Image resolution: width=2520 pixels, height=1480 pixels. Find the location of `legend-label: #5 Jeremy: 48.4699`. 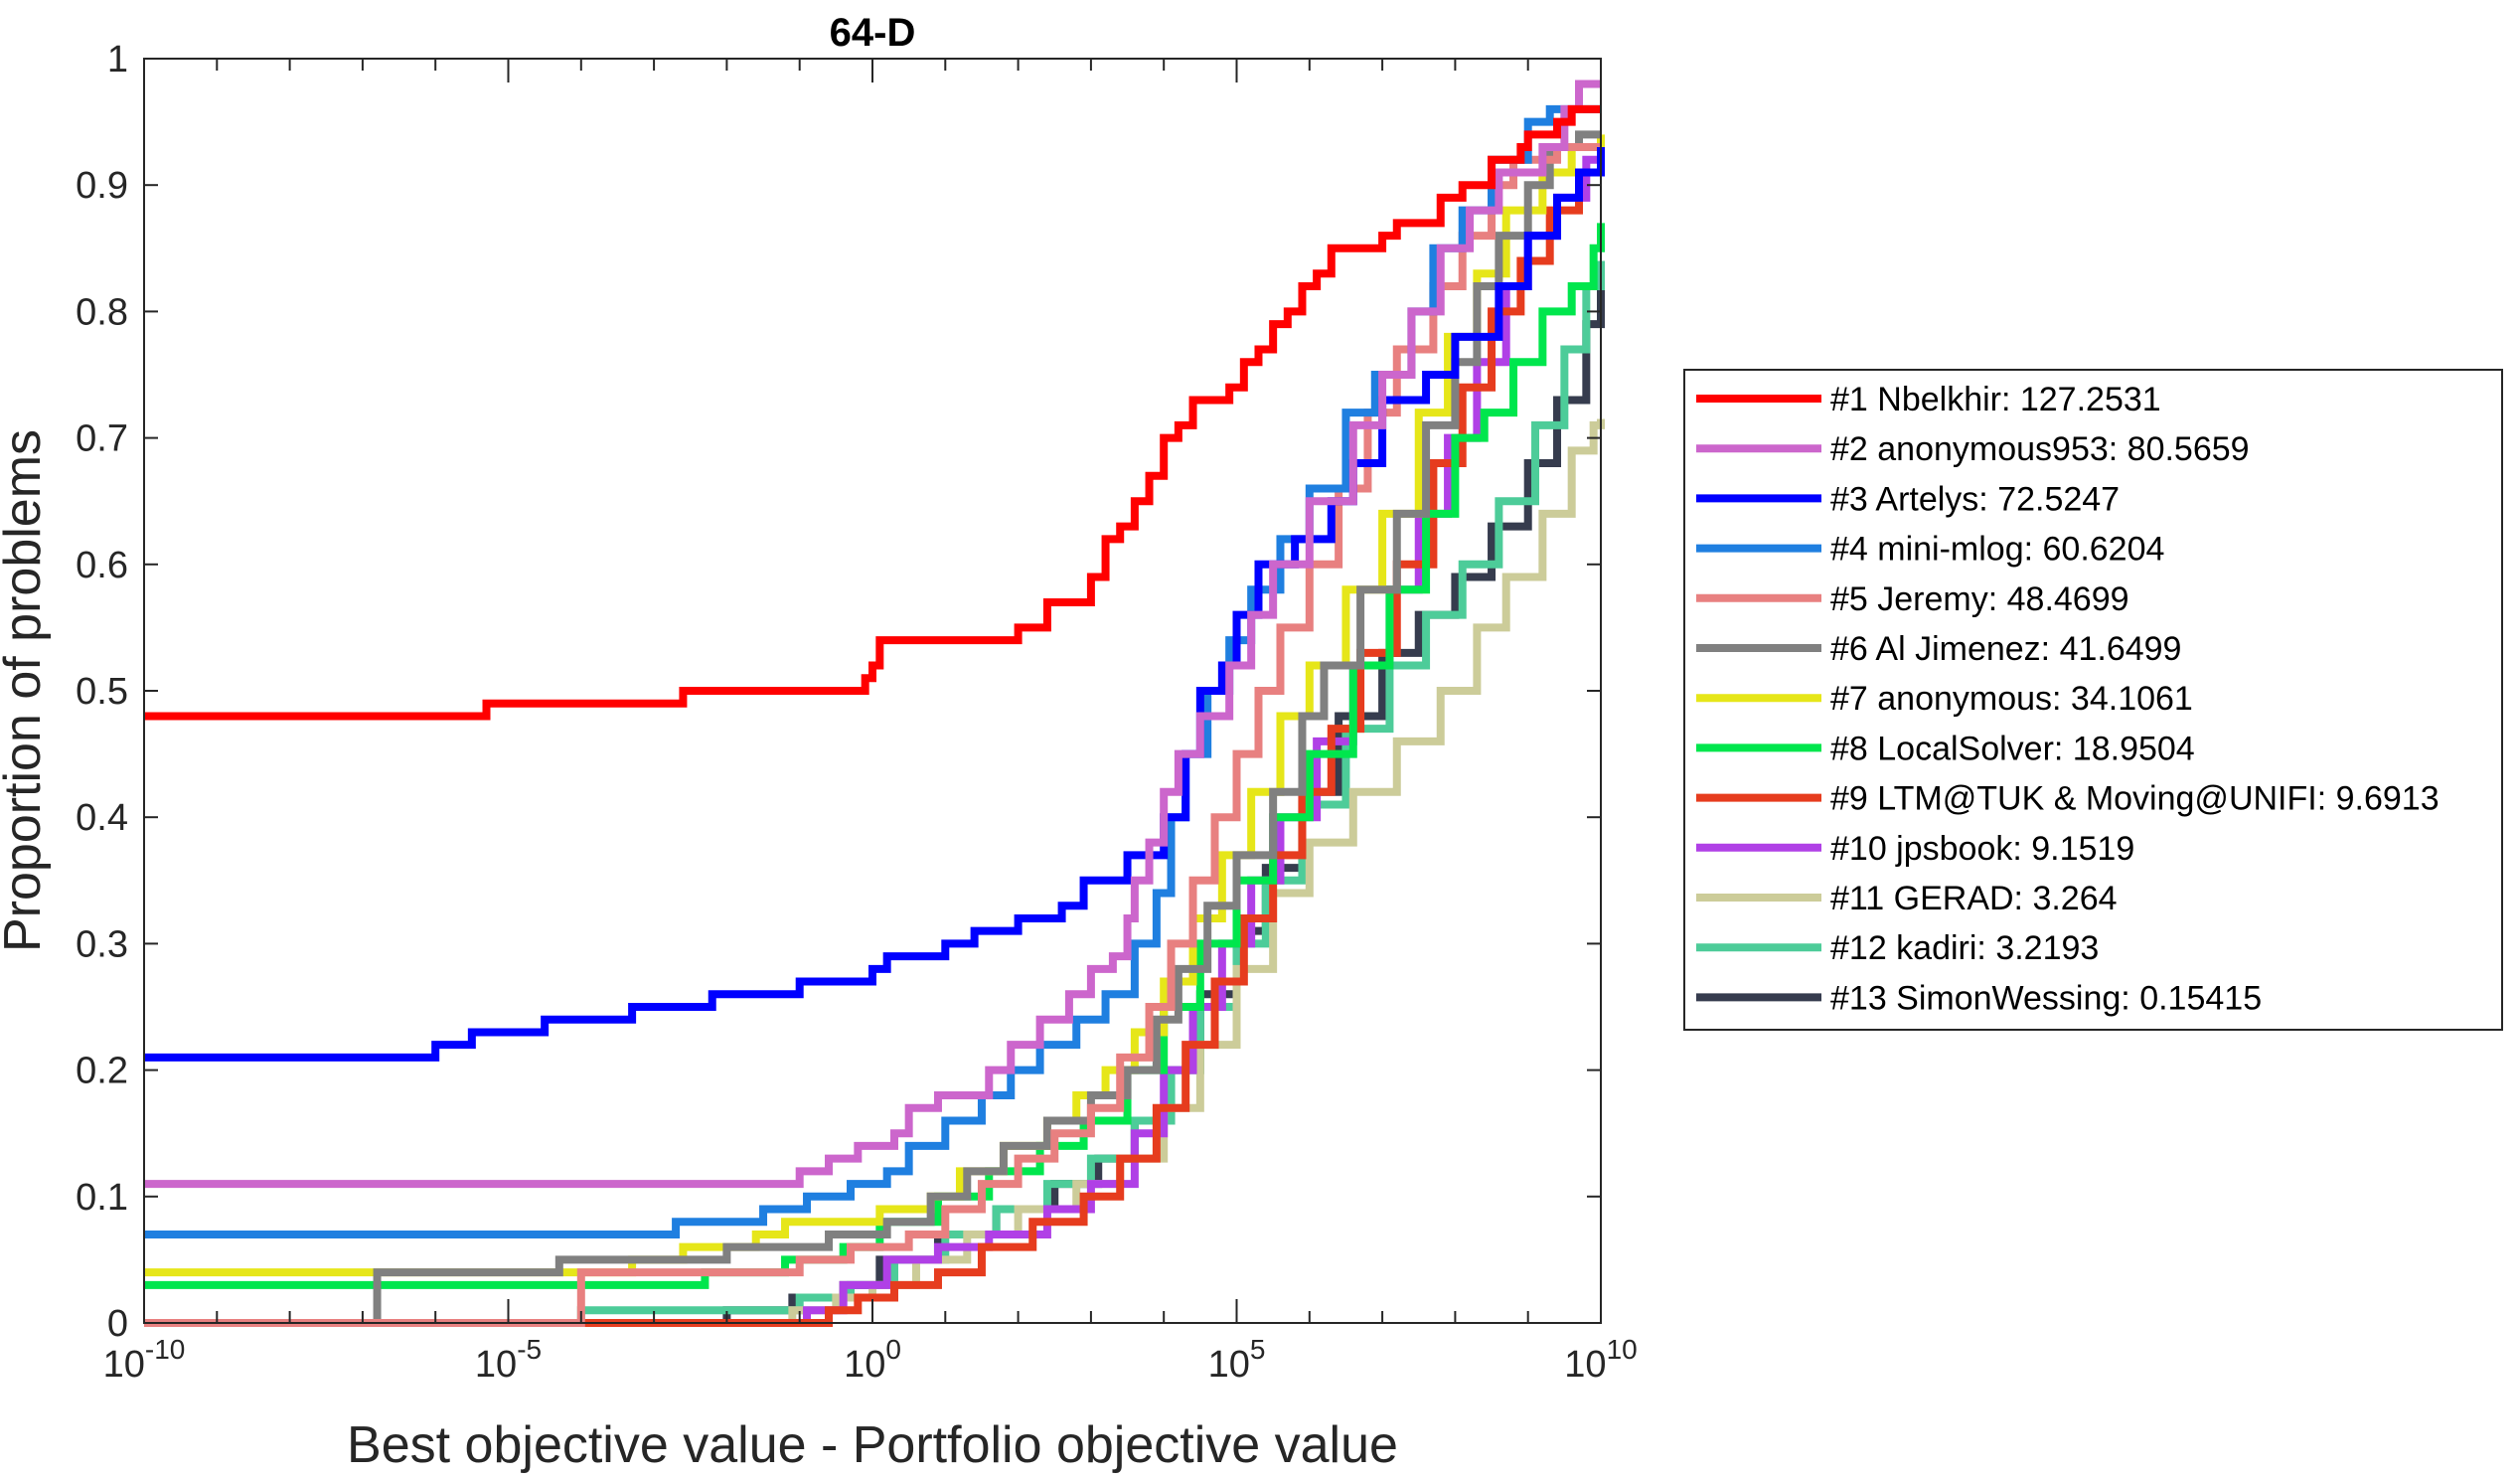

legend-label: #5 Jeremy: 48.4699 is located at coordinates (1979, 599).